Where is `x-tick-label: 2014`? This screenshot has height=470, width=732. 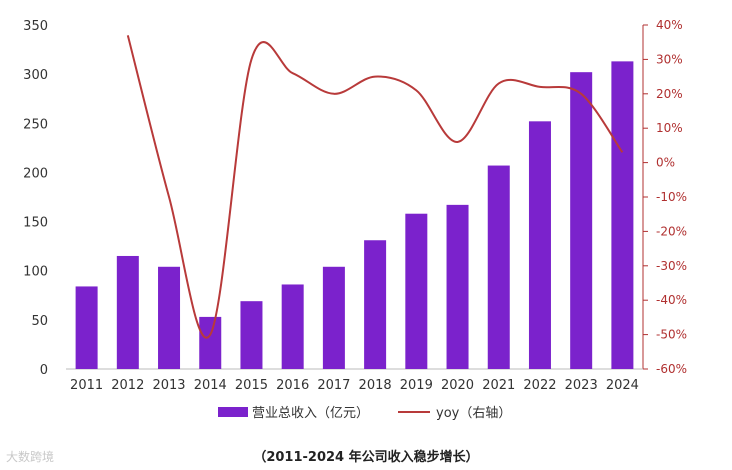
x-tick-label: 2014 is located at coordinates (210, 385).